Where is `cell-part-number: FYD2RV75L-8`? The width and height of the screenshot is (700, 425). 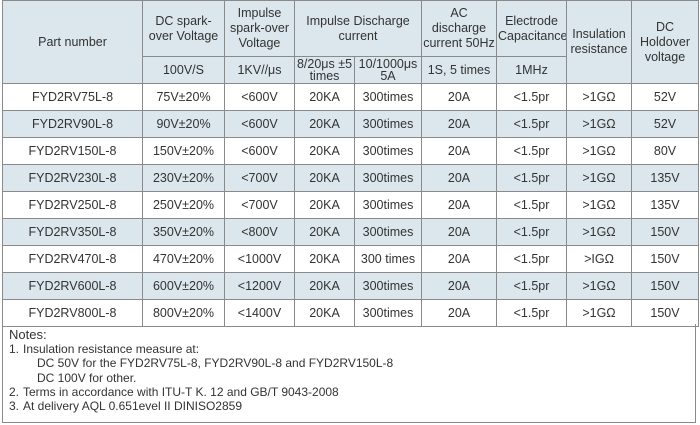
cell-part-number: FYD2RV75L-8 is located at coordinates (72, 97).